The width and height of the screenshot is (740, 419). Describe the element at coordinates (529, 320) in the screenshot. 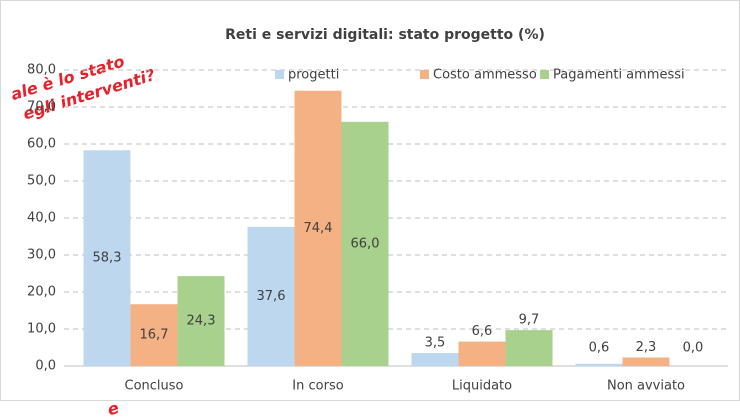

I see `data-label: 9,7` at that location.